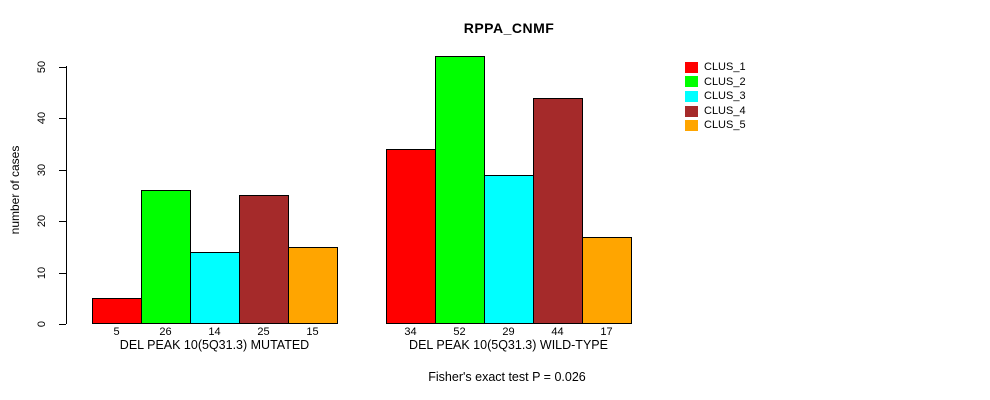  What do you see at coordinates (42, 221) in the screenshot?
I see `y-tick-label: 20` at bounding box center [42, 221].